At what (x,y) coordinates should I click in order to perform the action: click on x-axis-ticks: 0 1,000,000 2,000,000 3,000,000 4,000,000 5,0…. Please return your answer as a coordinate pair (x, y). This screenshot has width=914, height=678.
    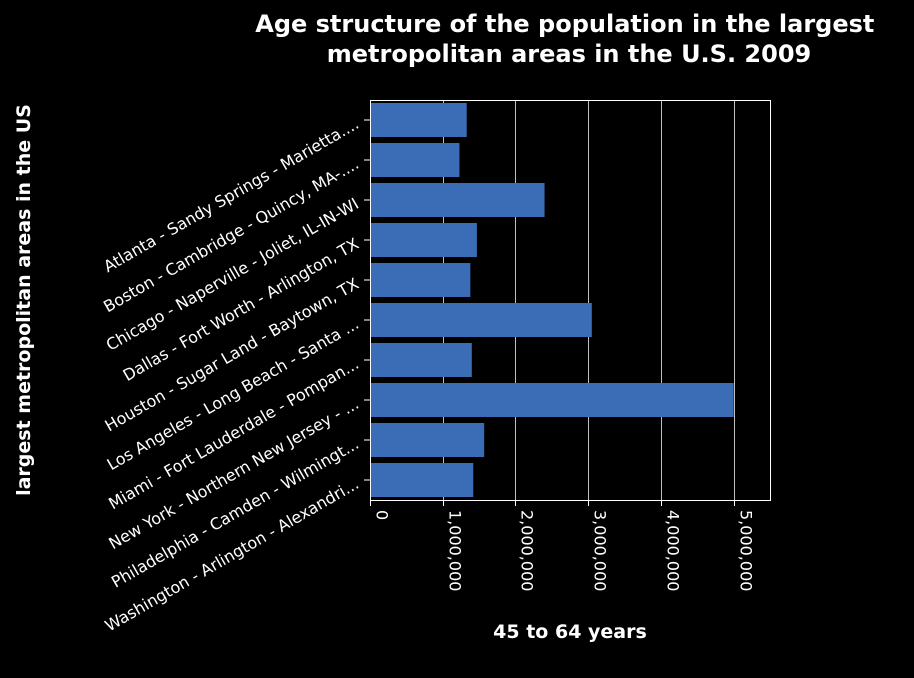
    Looking at the image, I should click on (563, 545).